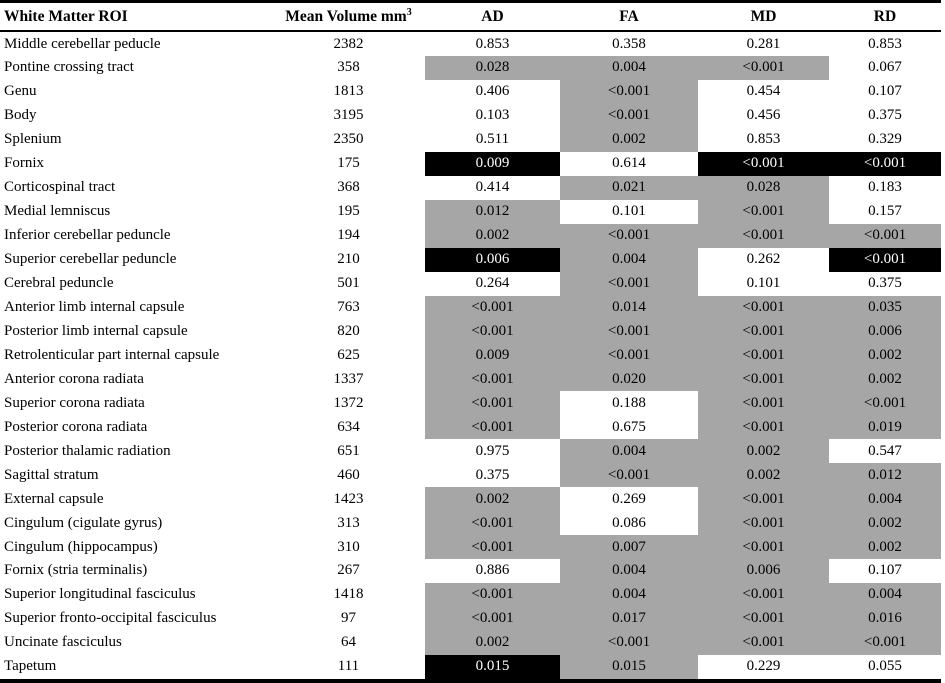 Image resolution: width=945 pixels, height=683 pixels. What do you see at coordinates (885, 187) in the screenshot?
I see `rd-pvalue-cell: 0.183` at bounding box center [885, 187].